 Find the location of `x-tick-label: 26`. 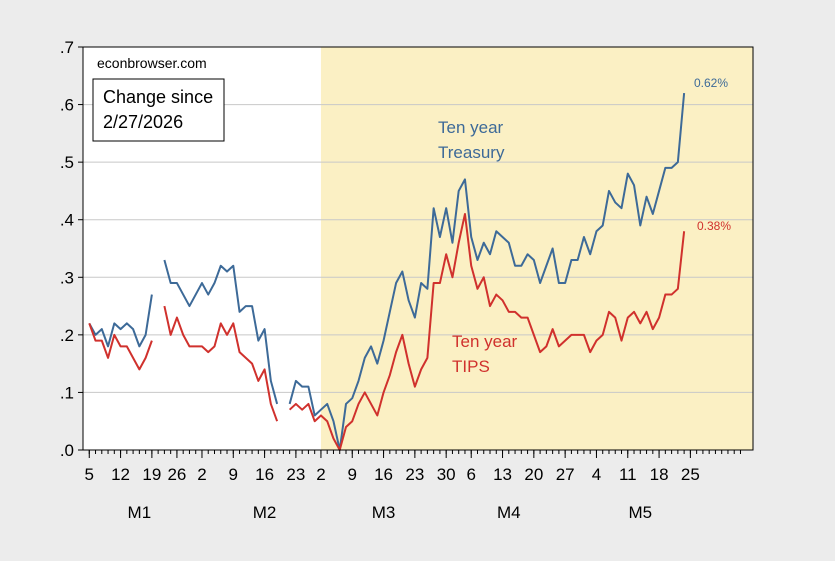

x-tick-label: 26 is located at coordinates (176, 474).